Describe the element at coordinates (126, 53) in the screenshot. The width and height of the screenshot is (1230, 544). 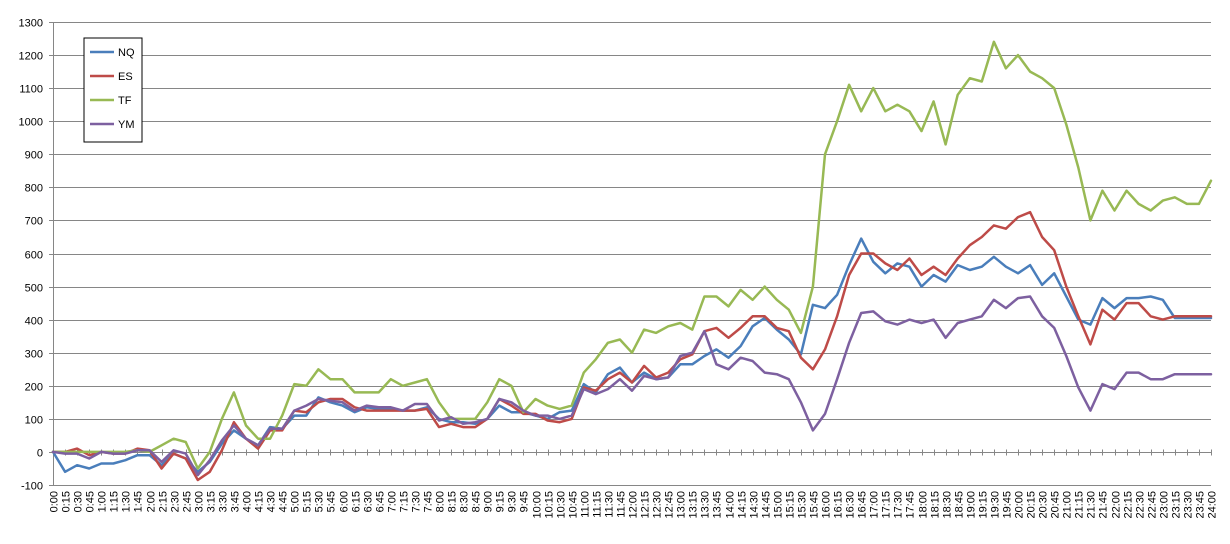
I see `legend-label-nq: NQ` at that location.